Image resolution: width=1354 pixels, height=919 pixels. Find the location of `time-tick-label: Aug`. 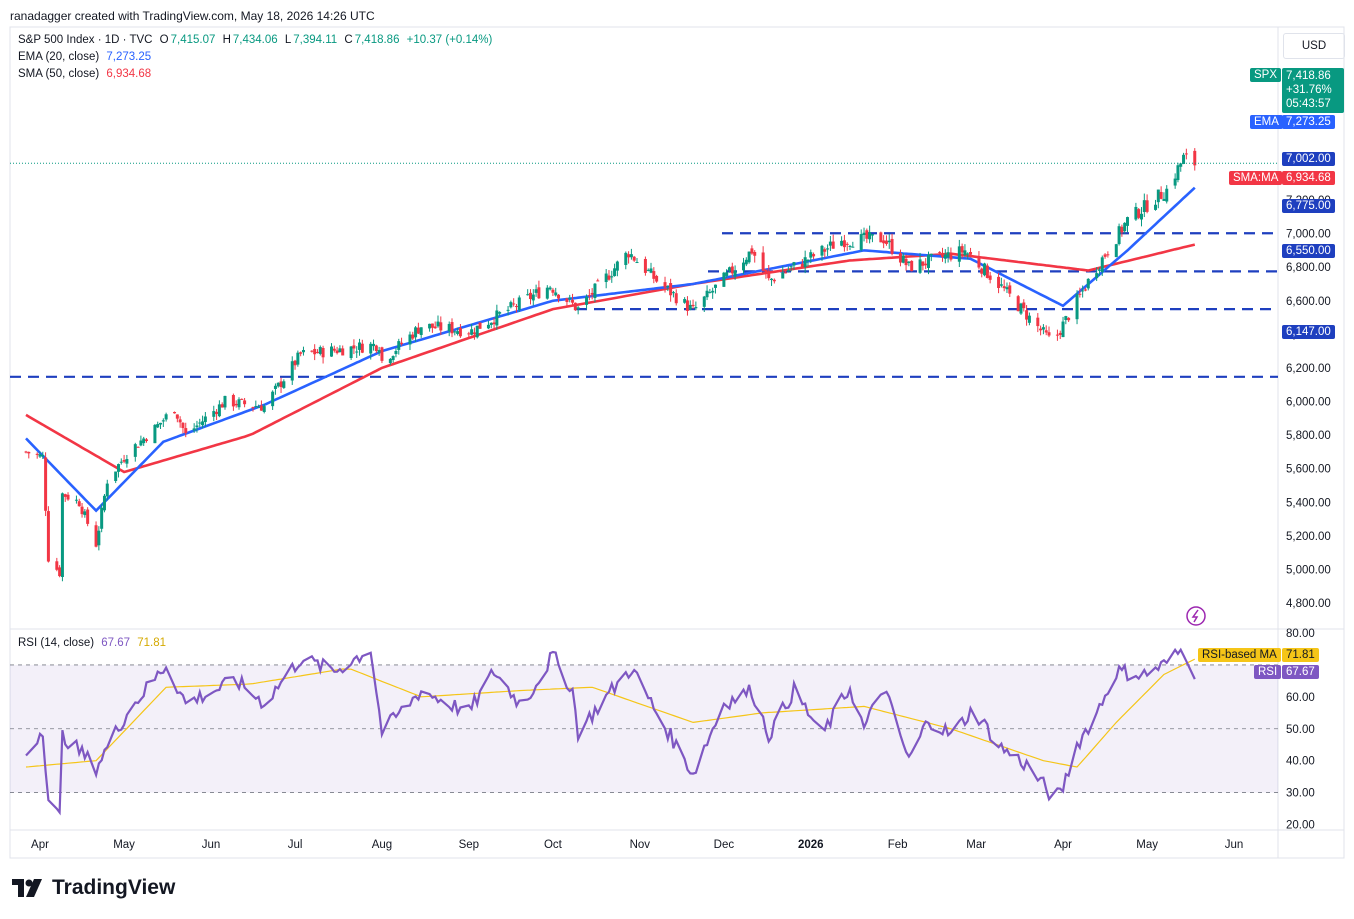

time-tick-label: Aug is located at coordinates (382, 845).